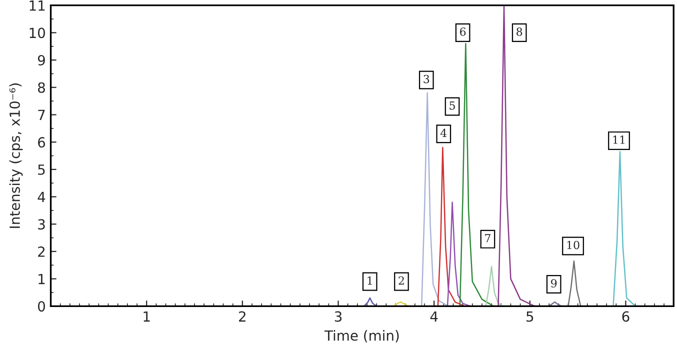  What do you see at coordinates (401, 280) in the screenshot?
I see `annotation: 2` at bounding box center [401, 280].